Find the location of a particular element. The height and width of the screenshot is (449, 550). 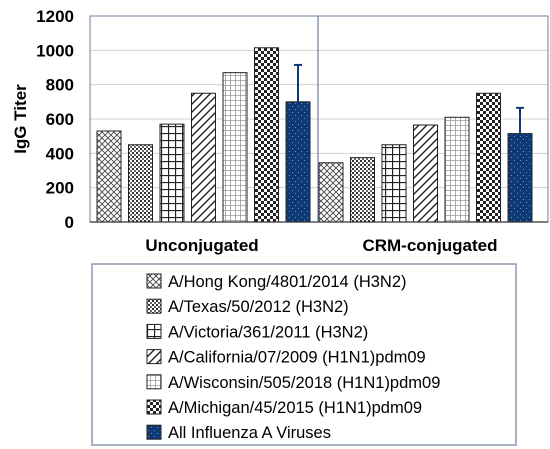

legend-label: A/Texas/50/2012 (H3N2) is located at coordinates (258, 307).